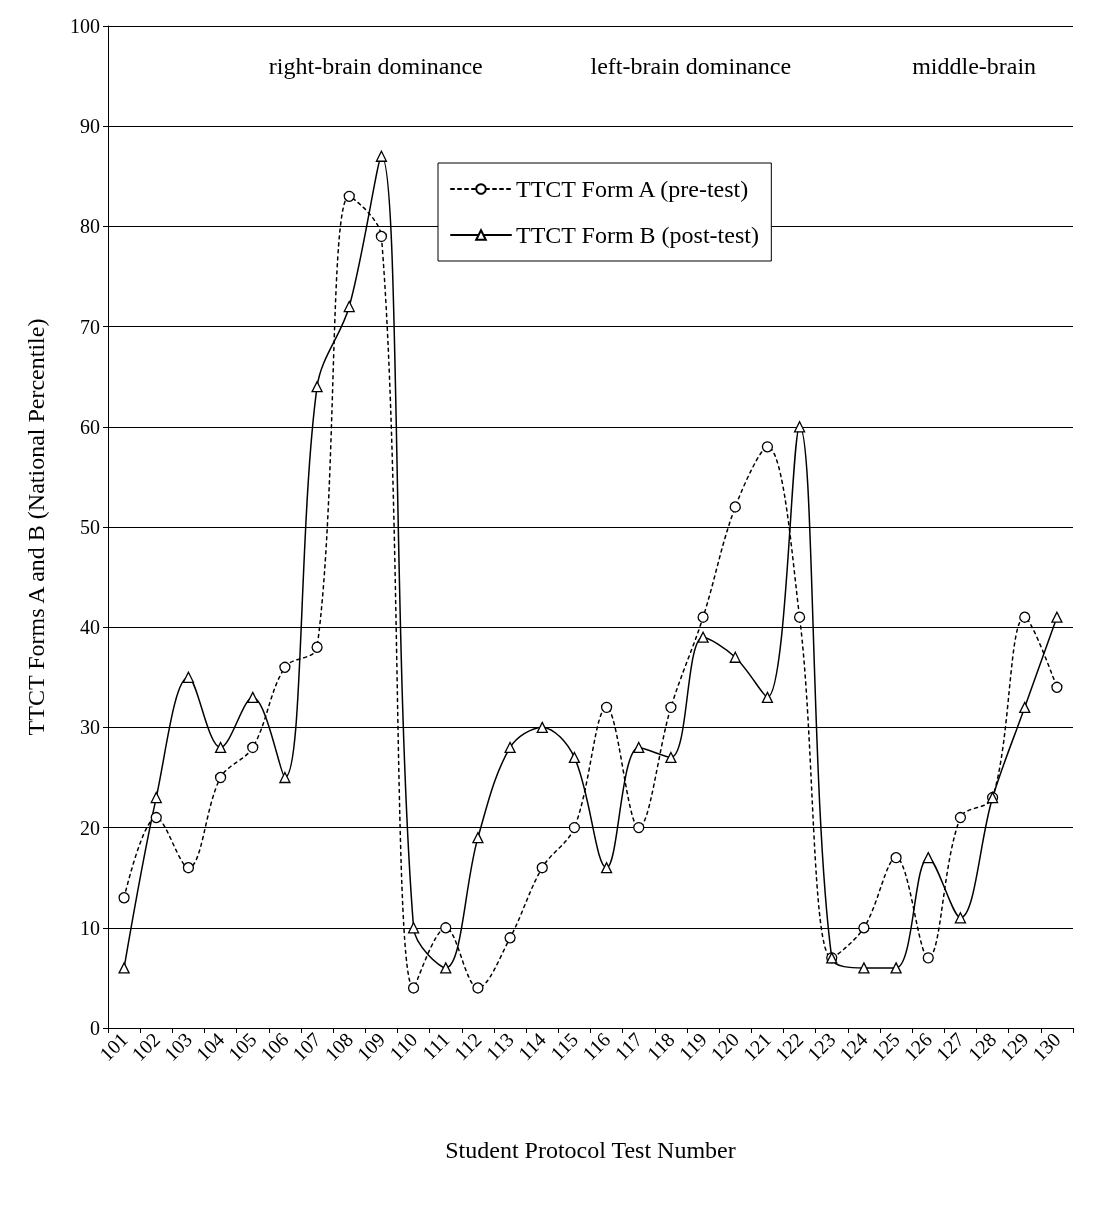 This screenshot has height=1209, width=1093. What do you see at coordinates (974, 66) in the screenshot?
I see `annotation: middle-brain` at bounding box center [974, 66].